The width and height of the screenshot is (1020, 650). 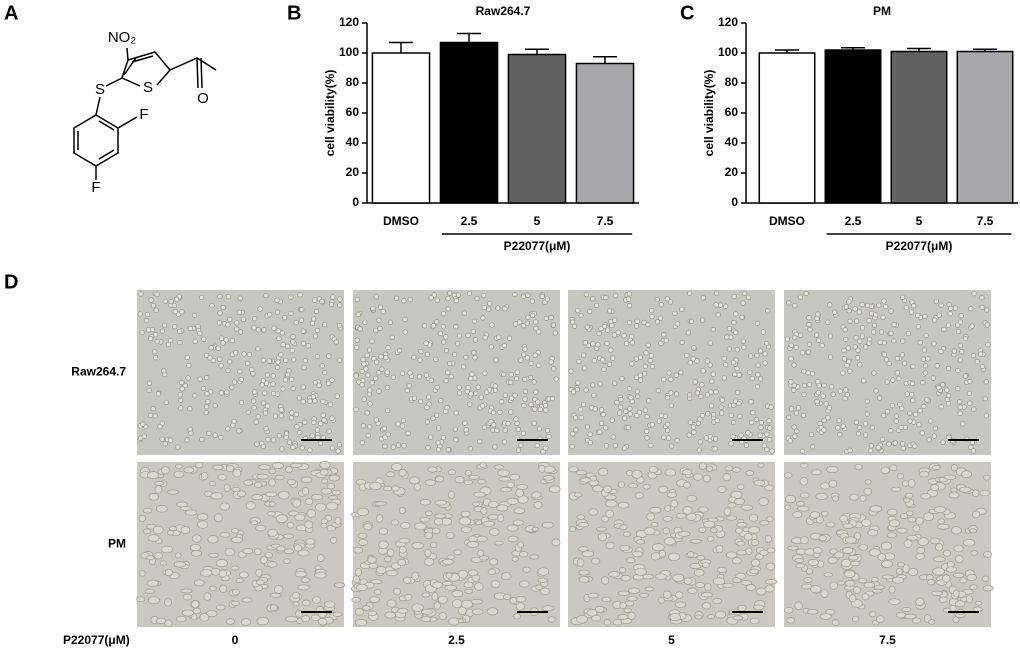 What do you see at coordinates (728, 22) in the screenshot?
I see `y-tick-label: 120` at bounding box center [728, 22].